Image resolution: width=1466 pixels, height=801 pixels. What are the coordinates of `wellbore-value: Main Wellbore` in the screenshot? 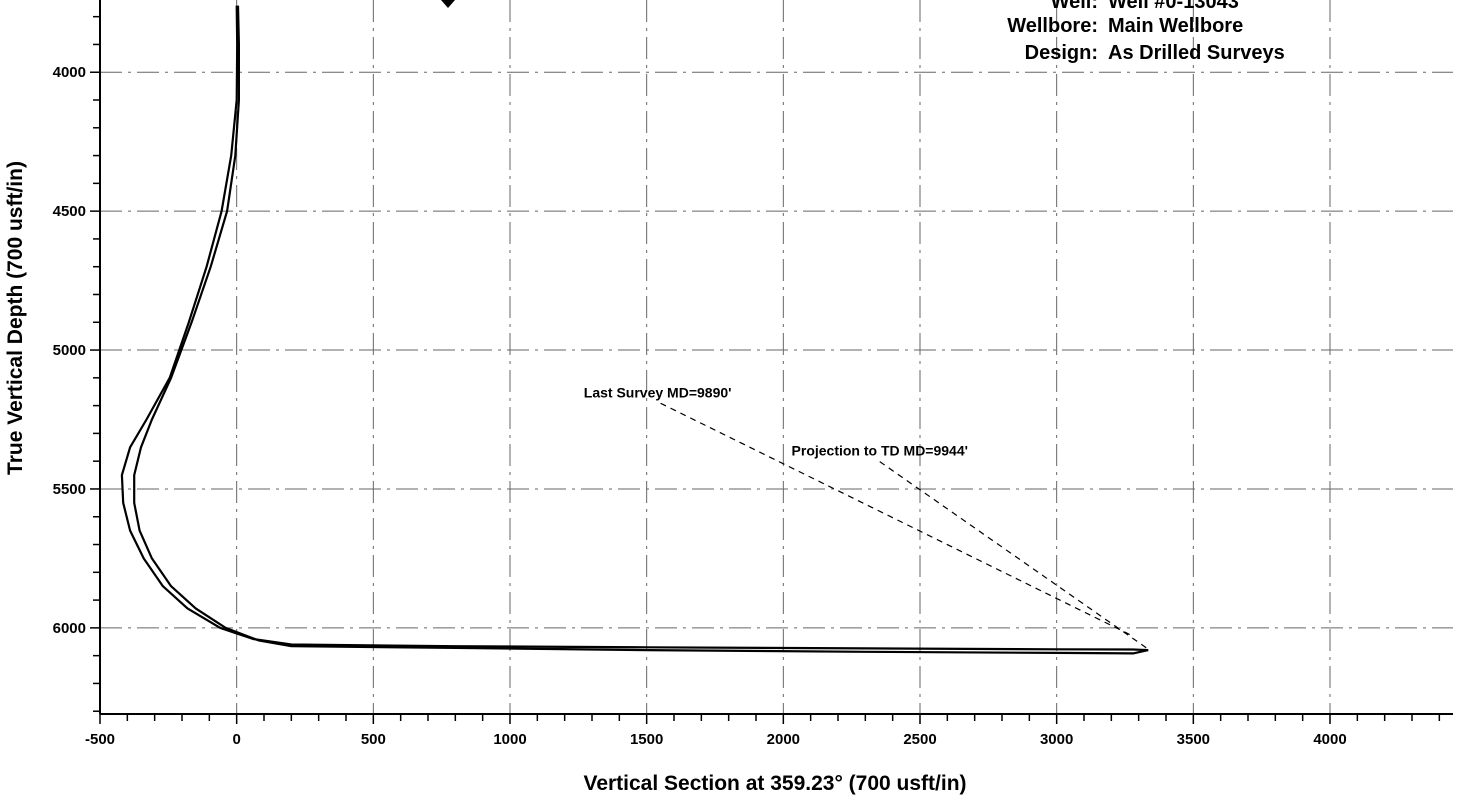 It's located at (1175, 26).